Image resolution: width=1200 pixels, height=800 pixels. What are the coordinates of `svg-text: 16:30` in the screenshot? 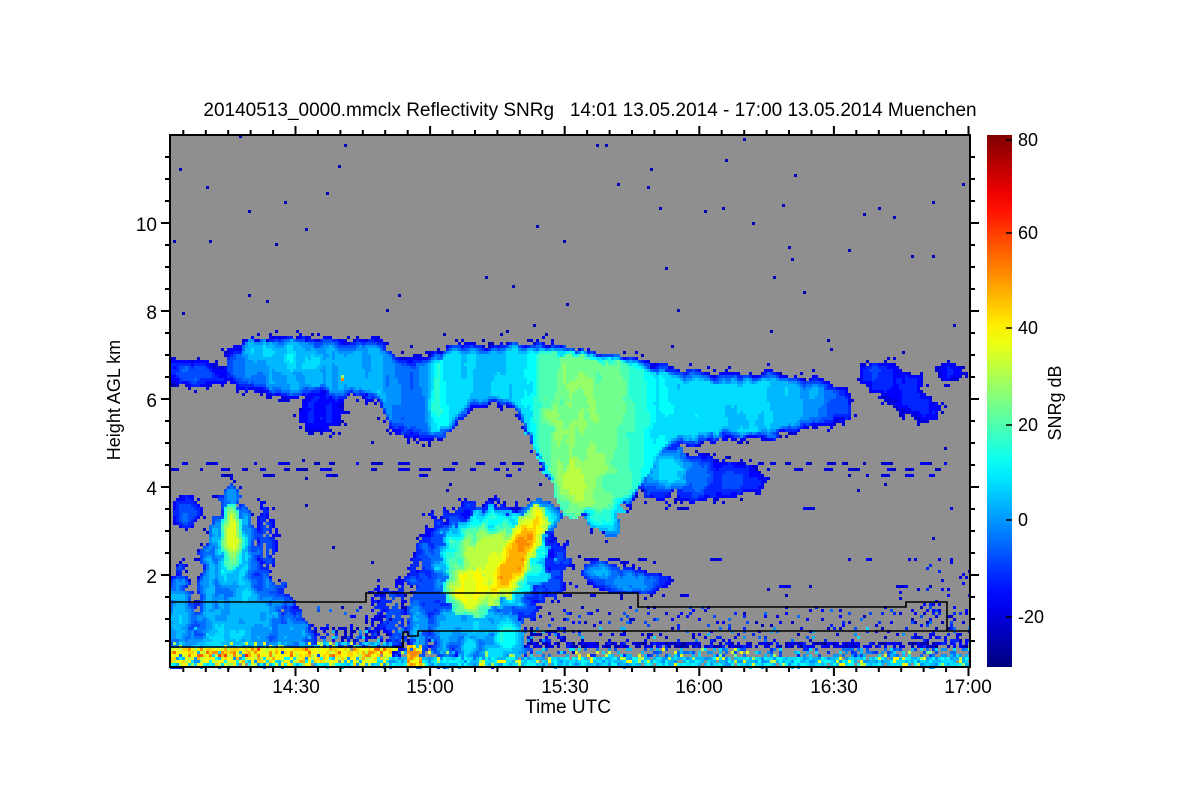 It's located at (834, 687).